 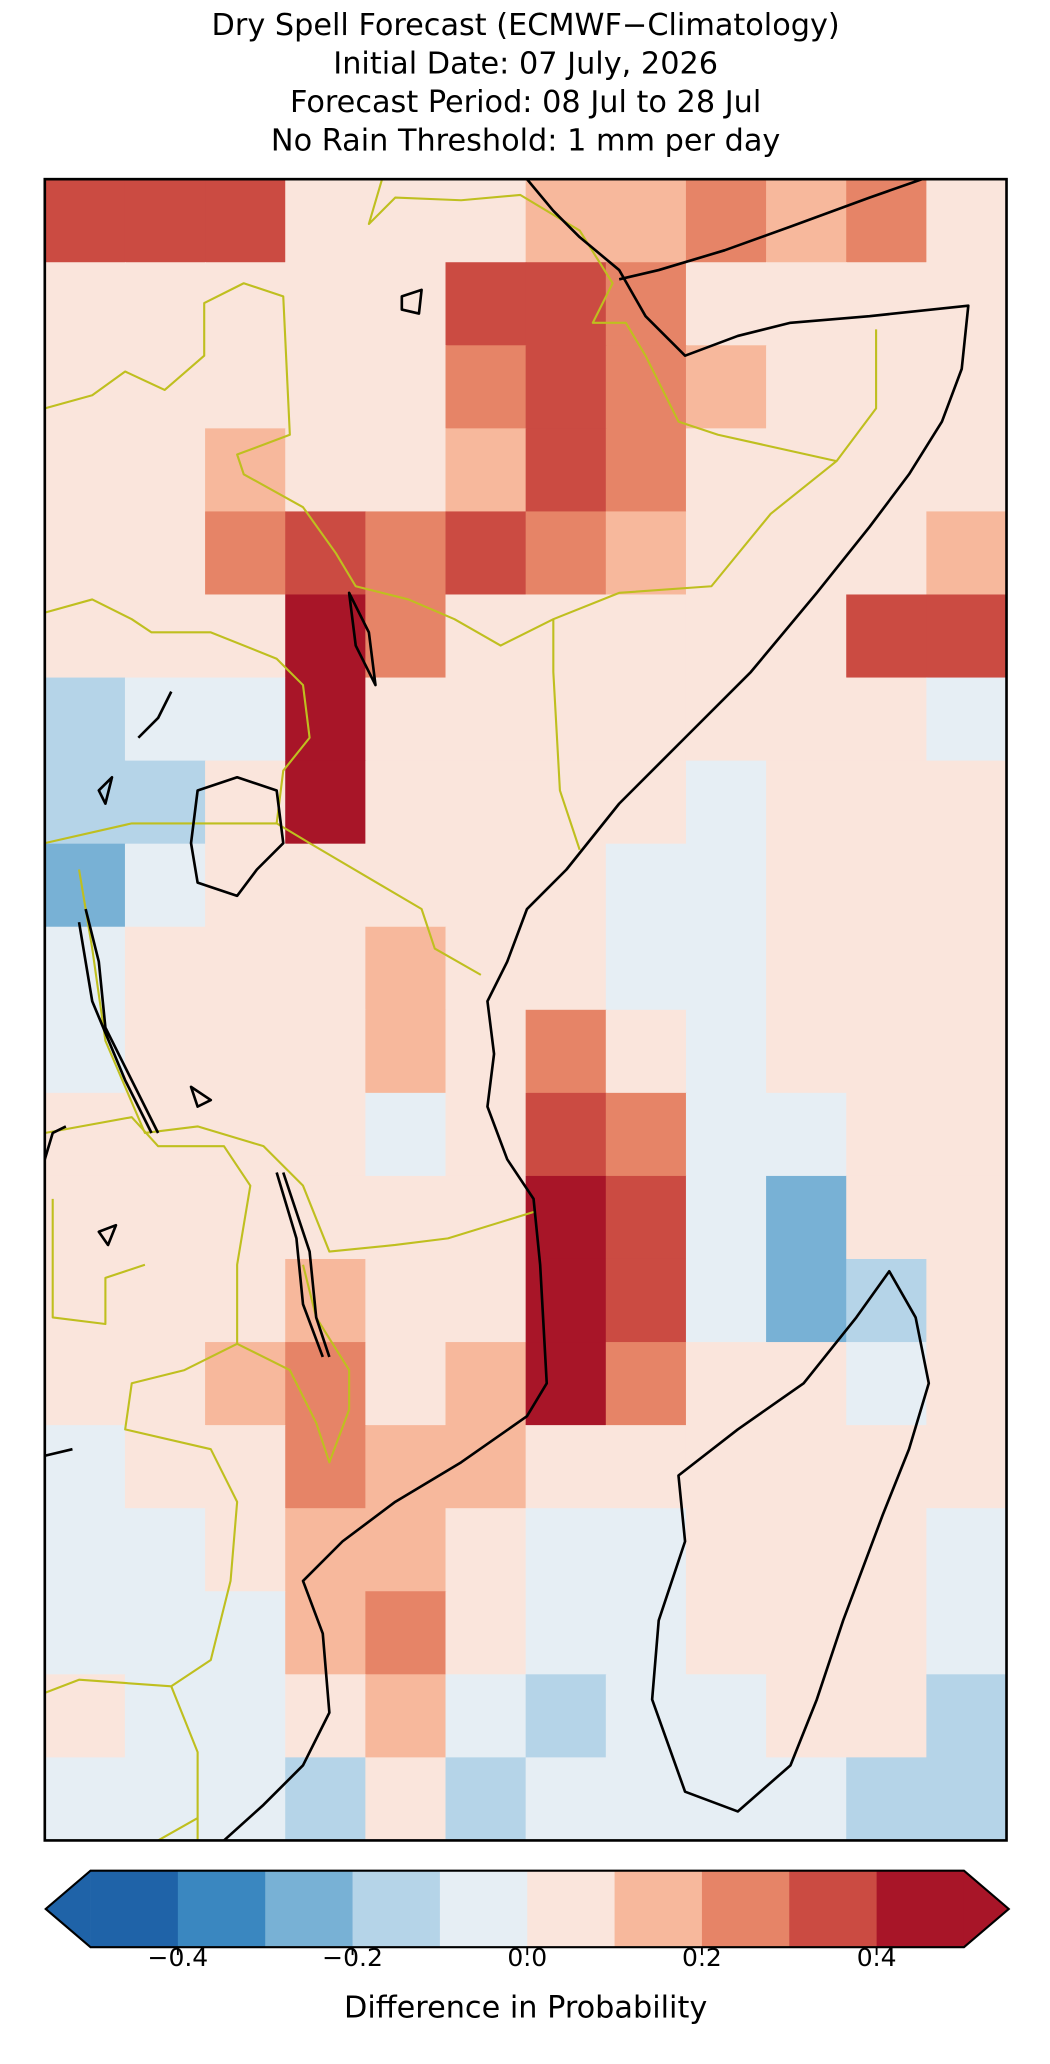 I want to click on title-line: No Rain Threshold: 1 mm per day, so click(x=525, y=141).